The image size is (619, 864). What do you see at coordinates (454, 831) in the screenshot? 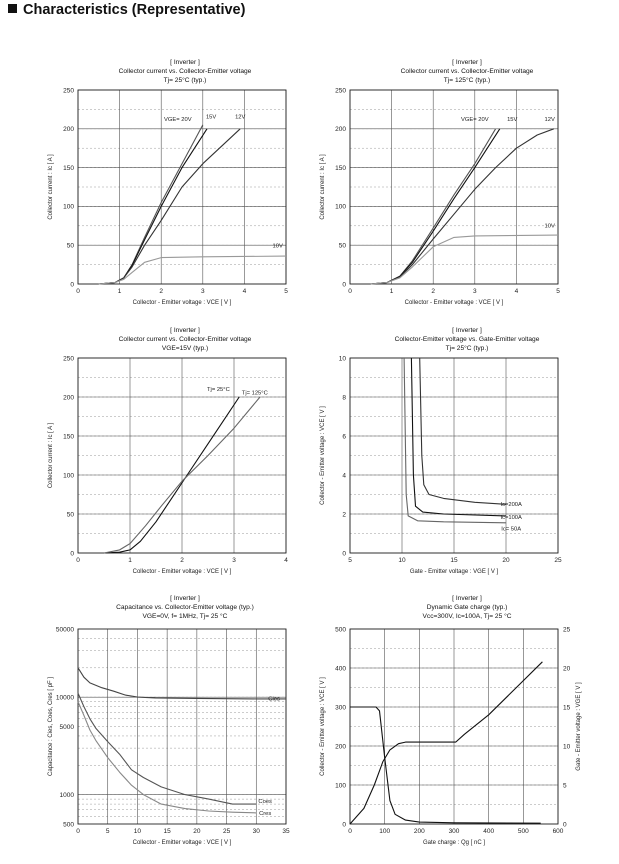
I see `x-tick-label: 300` at bounding box center [454, 831].